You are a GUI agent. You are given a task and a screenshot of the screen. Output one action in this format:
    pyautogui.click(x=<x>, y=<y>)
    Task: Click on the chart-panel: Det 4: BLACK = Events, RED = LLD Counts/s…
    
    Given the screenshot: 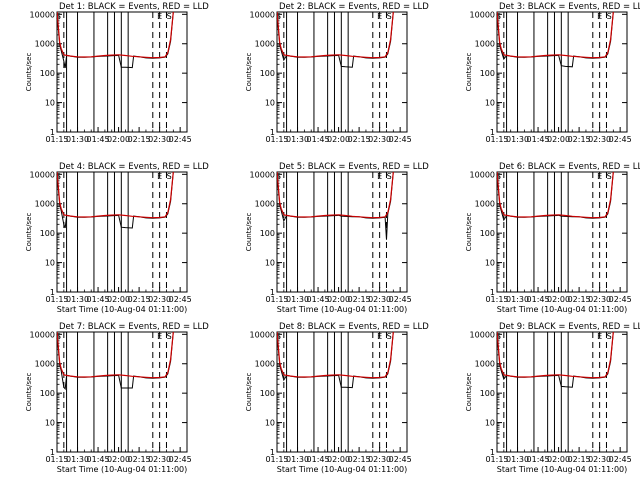 What is the action you would take?
    pyautogui.click(x=117, y=238)
    